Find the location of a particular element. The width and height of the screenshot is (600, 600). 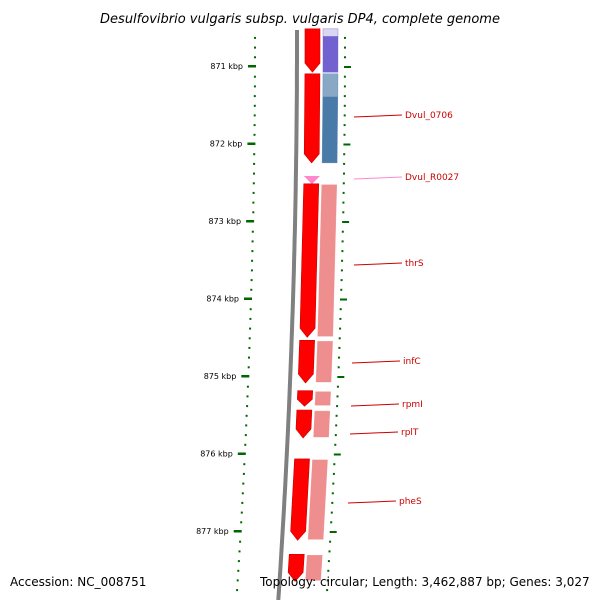

genome-backbone is located at coordinates (287, 315).